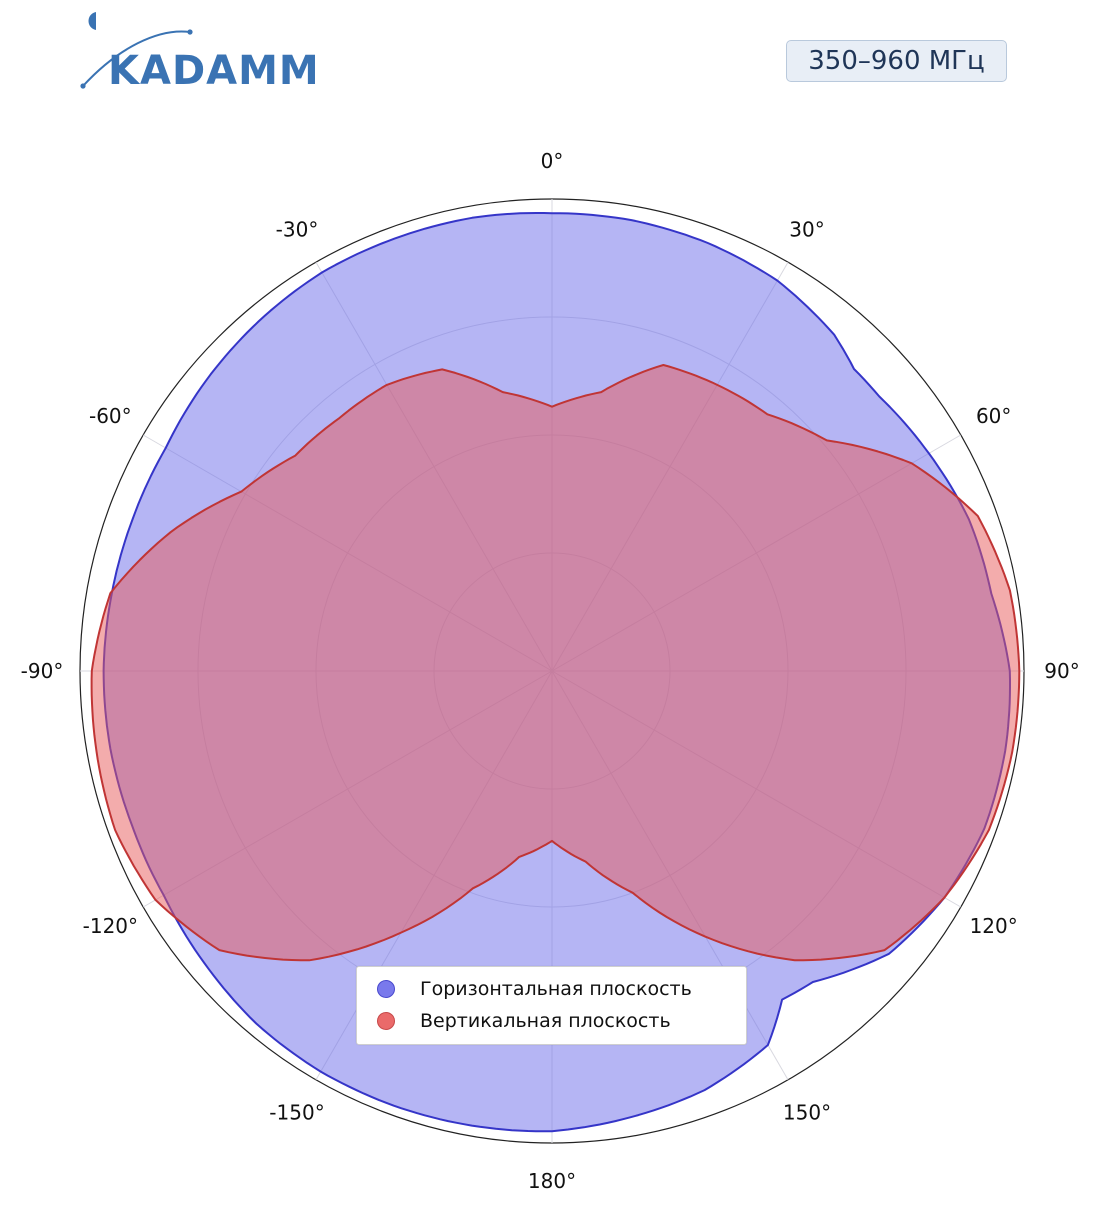  Describe the element at coordinates (297, 229) in the screenshot. I see `angular-tick-label: -30°` at that location.